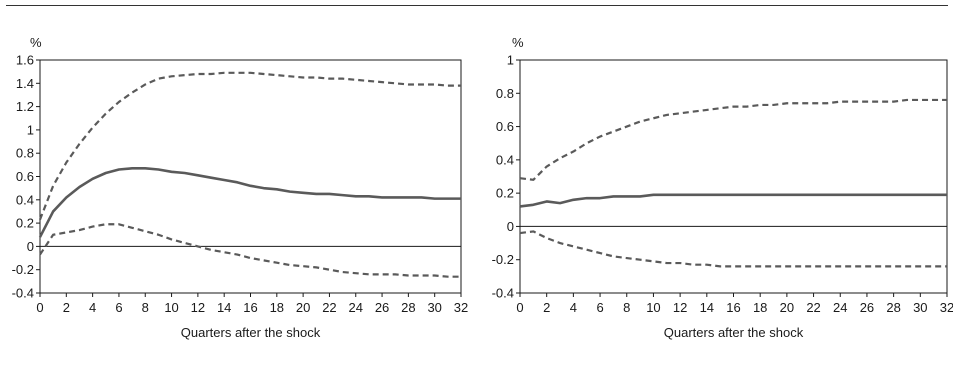 The image size is (953, 367). I want to click on upper-band-line, so click(733, 139).